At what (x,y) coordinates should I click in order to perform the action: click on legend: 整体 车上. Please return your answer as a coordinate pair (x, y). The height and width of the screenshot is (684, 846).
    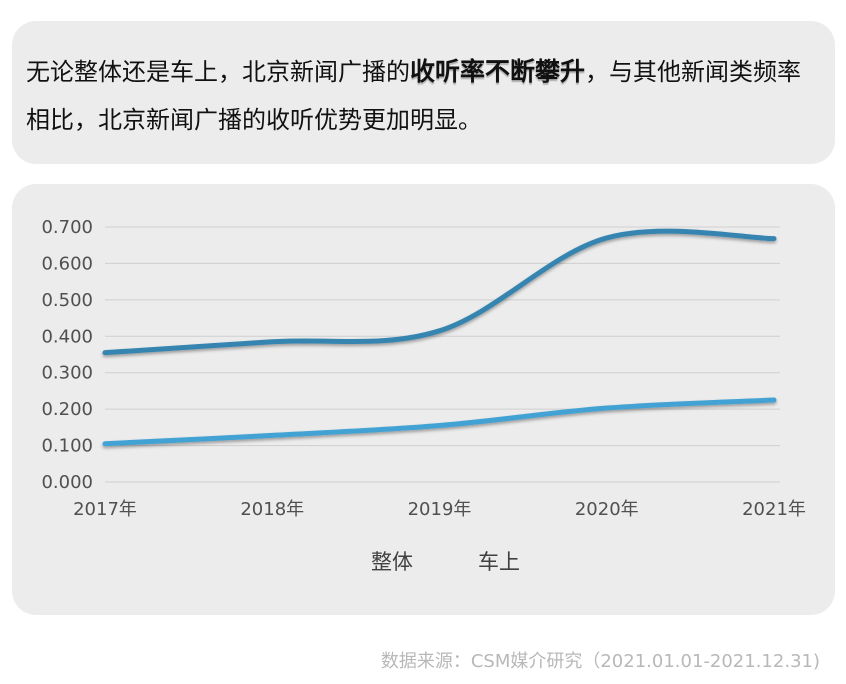
    Looking at the image, I should click on (419, 562).